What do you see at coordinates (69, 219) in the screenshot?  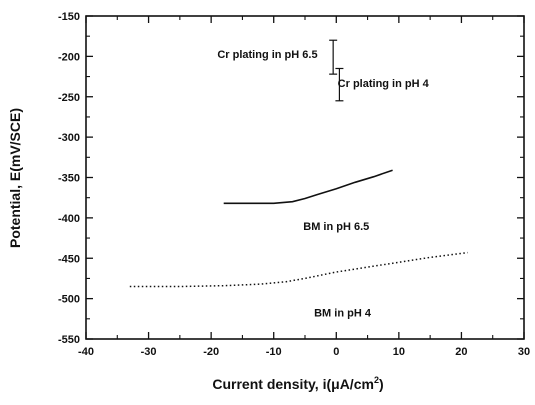 I see `y-tick-label: -400` at bounding box center [69, 219].